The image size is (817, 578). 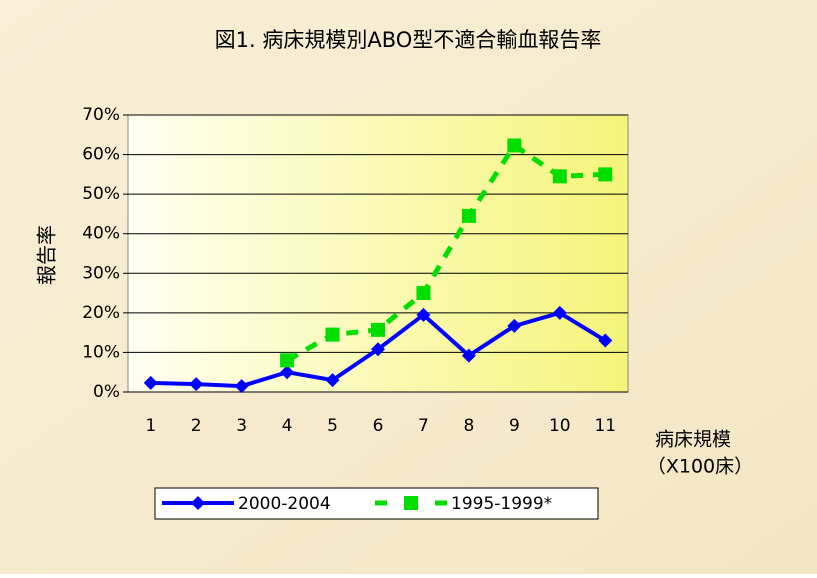 What do you see at coordinates (468, 426) in the screenshot?
I see `x-tick-label: 8` at bounding box center [468, 426].